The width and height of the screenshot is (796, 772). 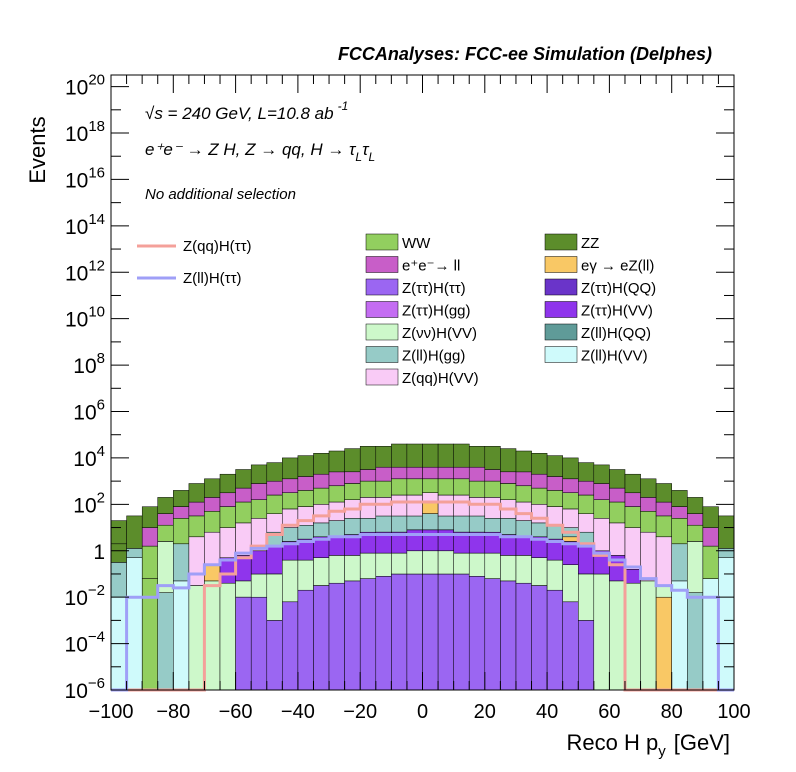 What do you see at coordinates (89, 503) in the screenshot?
I see `y-tick-label-9: 102` at bounding box center [89, 503].